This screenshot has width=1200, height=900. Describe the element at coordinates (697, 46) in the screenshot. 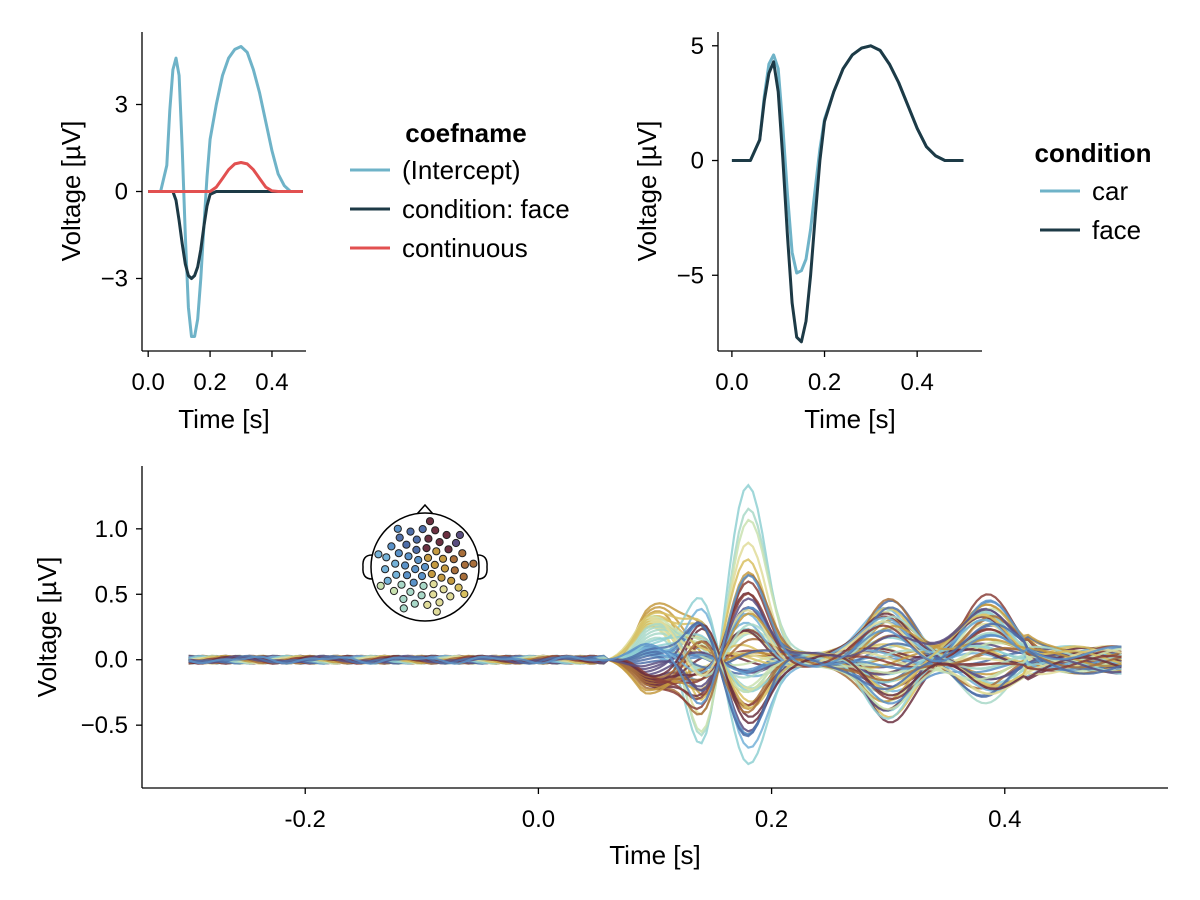

I see `y-tick-label: 5` at that location.